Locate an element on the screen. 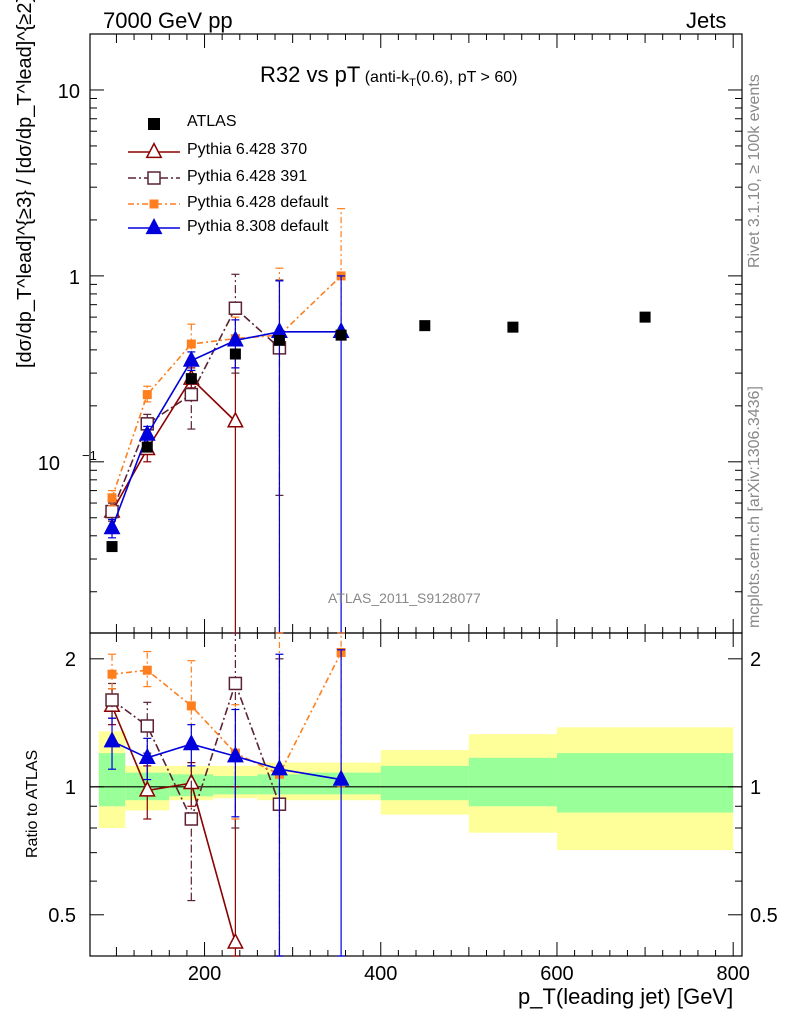 This screenshot has height=1024, width=786. x-tick-label: 800 is located at coordinates (733, 974).